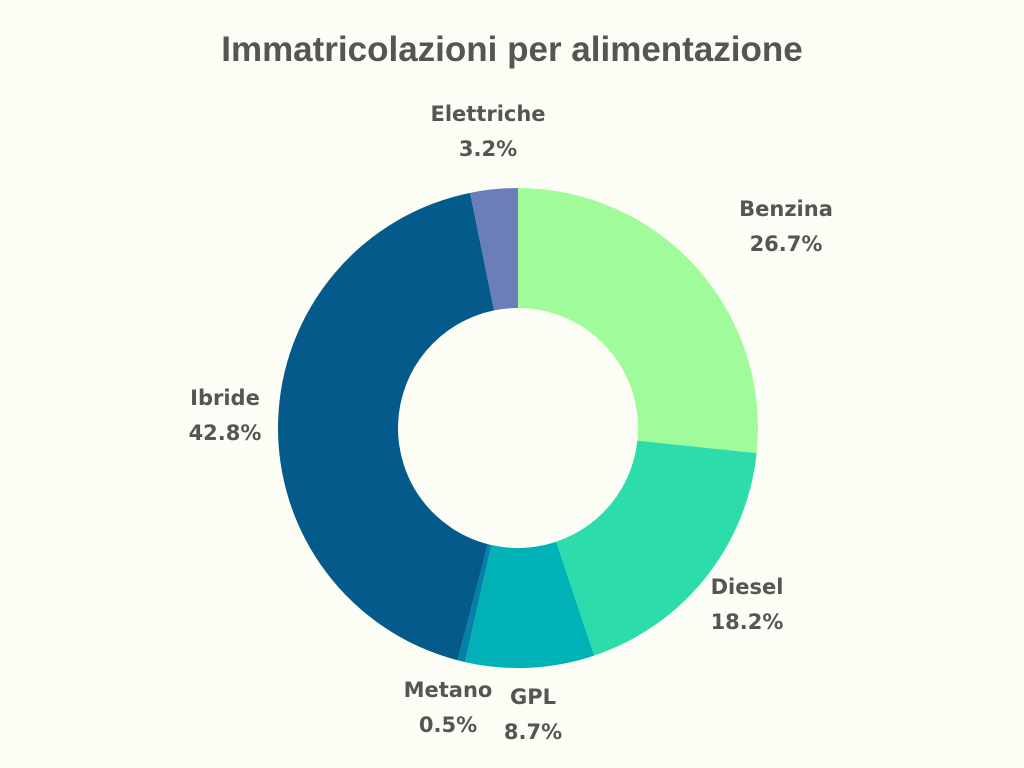  I want to click on slice-gpl, so click(529, 604).